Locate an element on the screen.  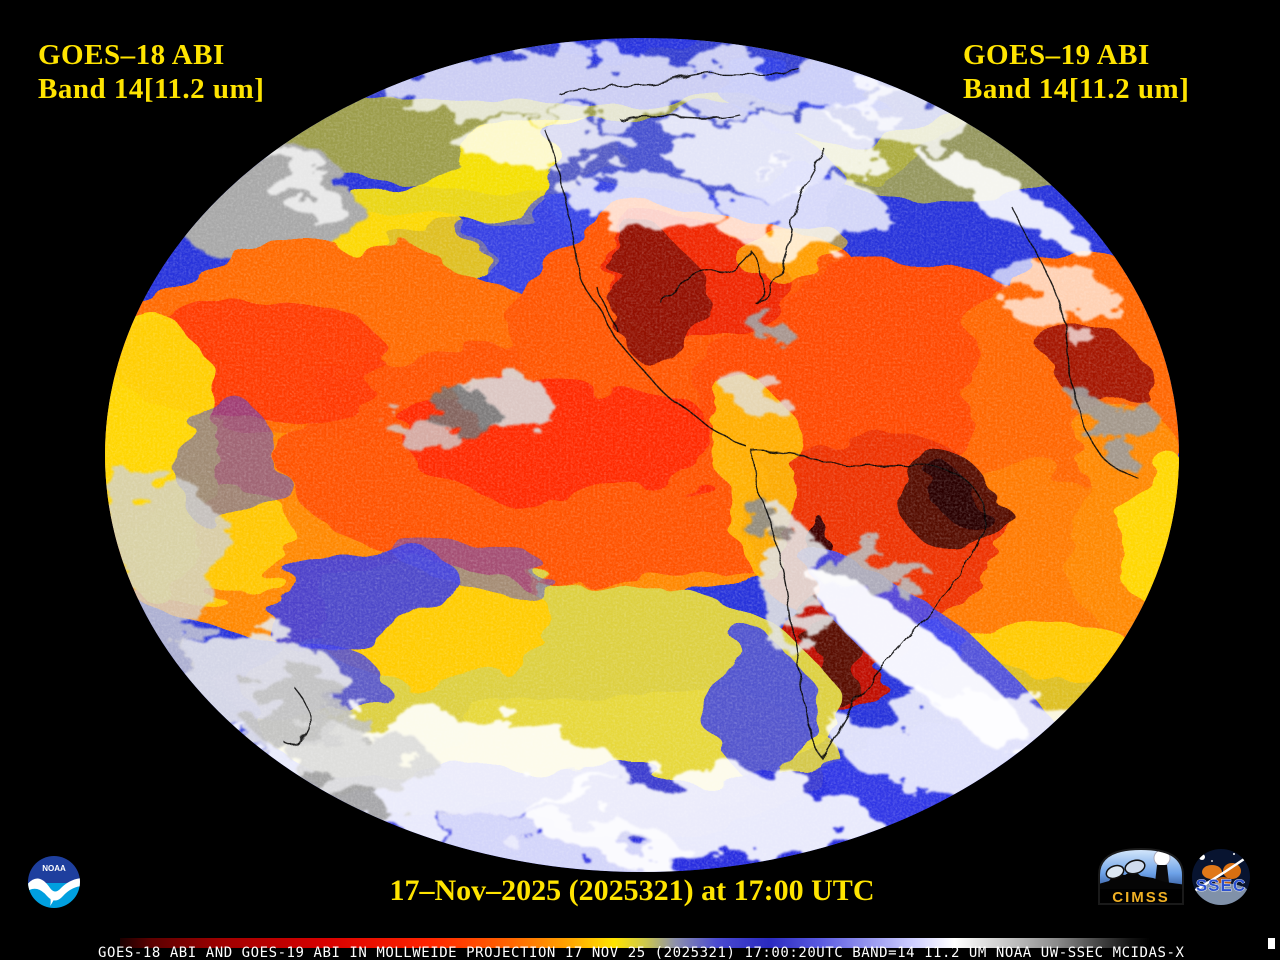
ssec-logo-text: SSEC is located at coordinates (1221, 885).